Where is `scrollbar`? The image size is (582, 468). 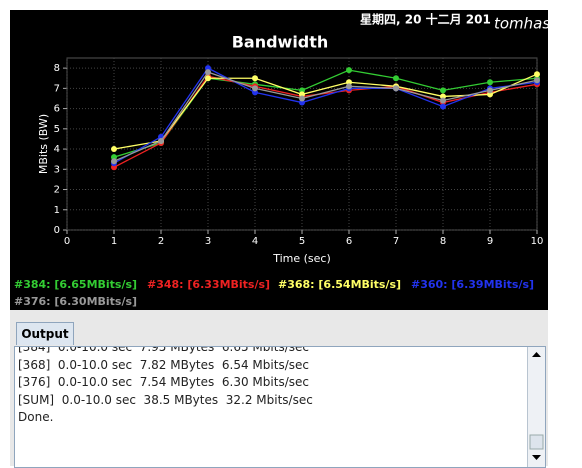
scrollbar is located at coordinates (536, 407).